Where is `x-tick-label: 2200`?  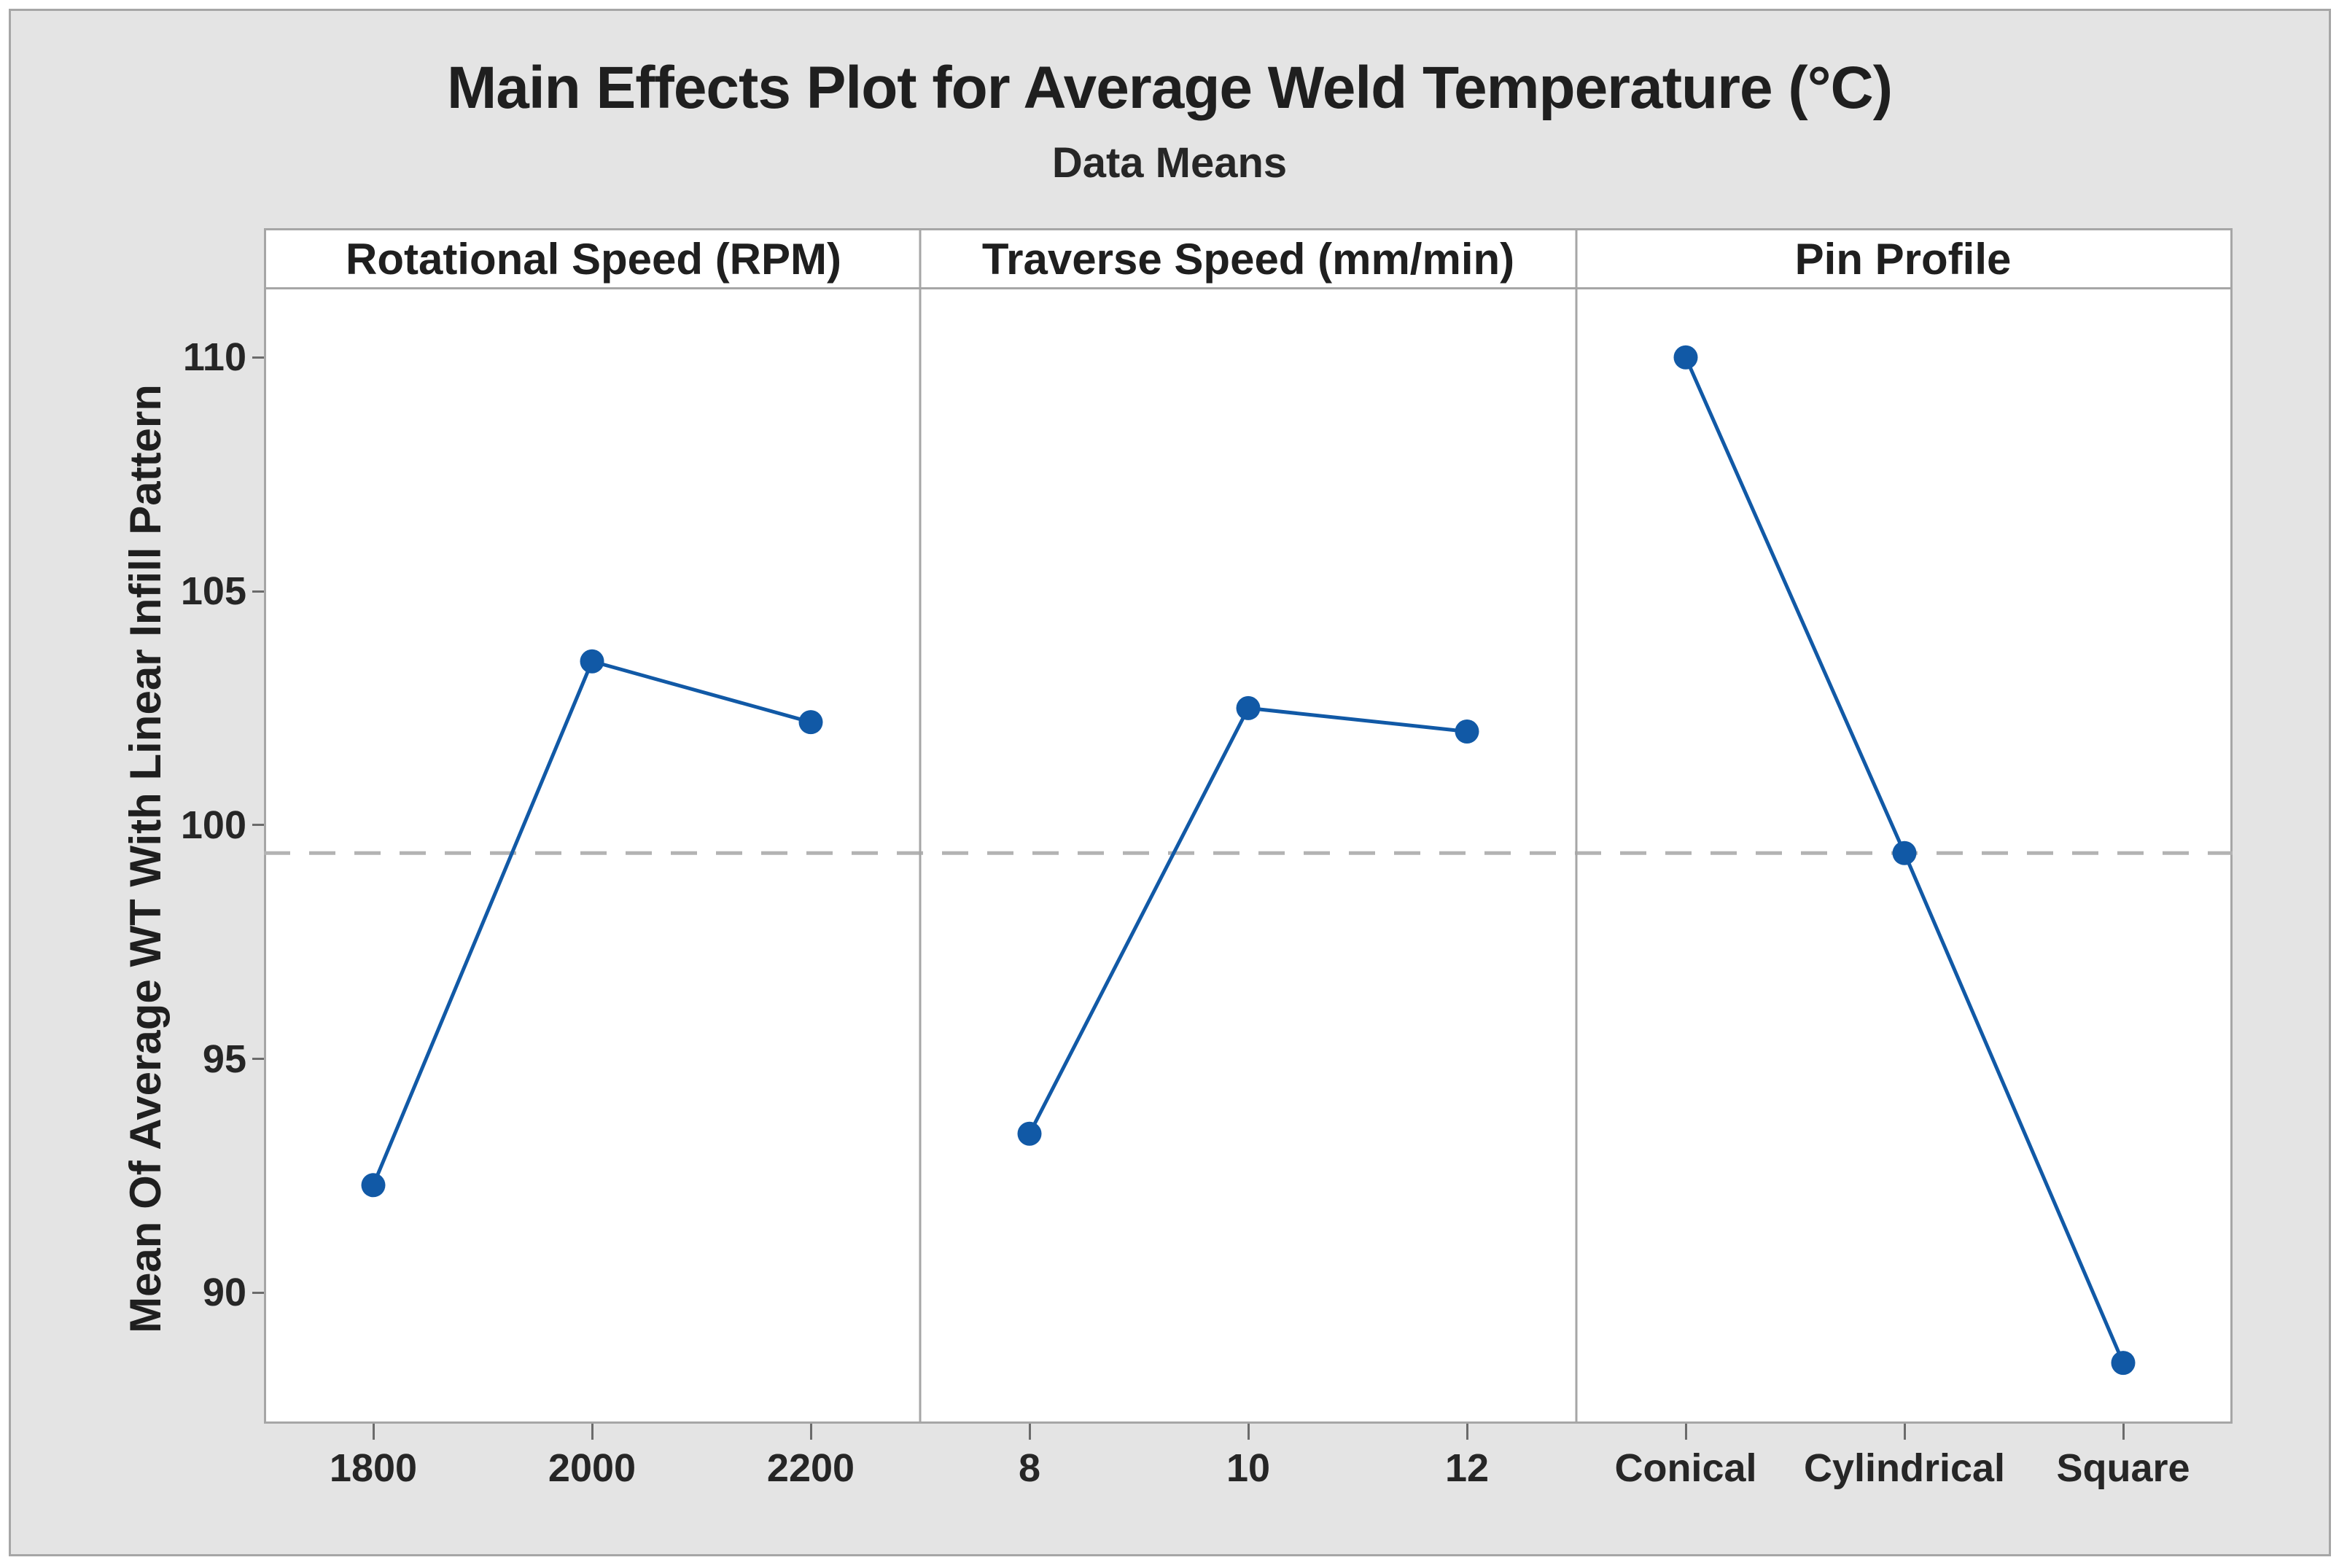
x-tick-label: 2200 is located at coordinates (810, 1468).